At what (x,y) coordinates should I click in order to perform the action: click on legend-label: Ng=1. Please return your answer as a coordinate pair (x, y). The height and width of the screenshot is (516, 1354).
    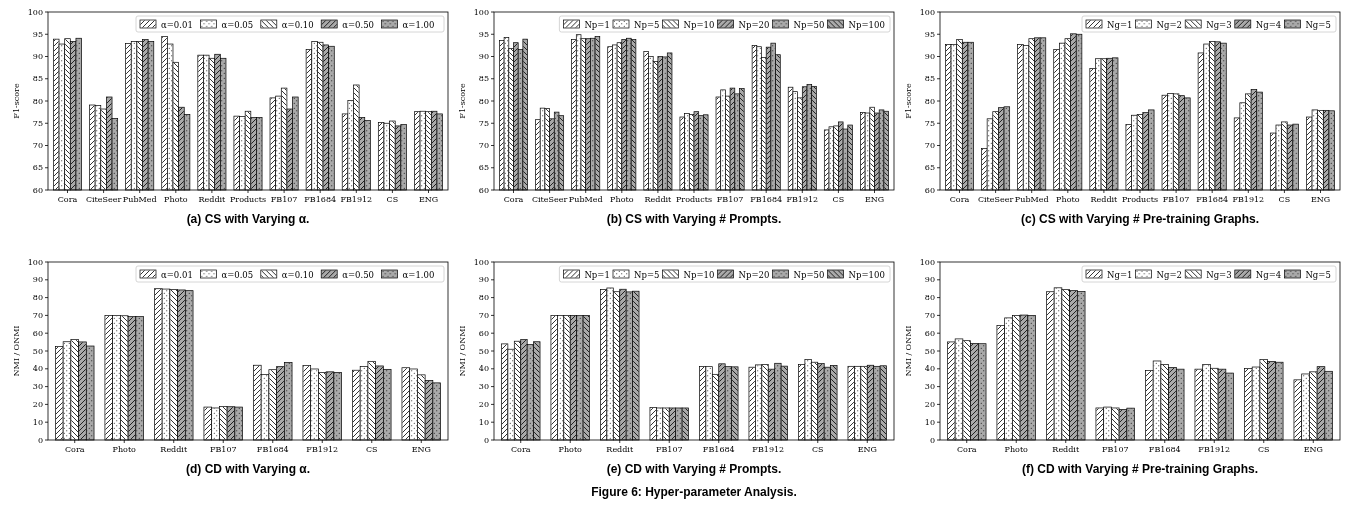
    Looking at the image, I should click on (1120, 24).